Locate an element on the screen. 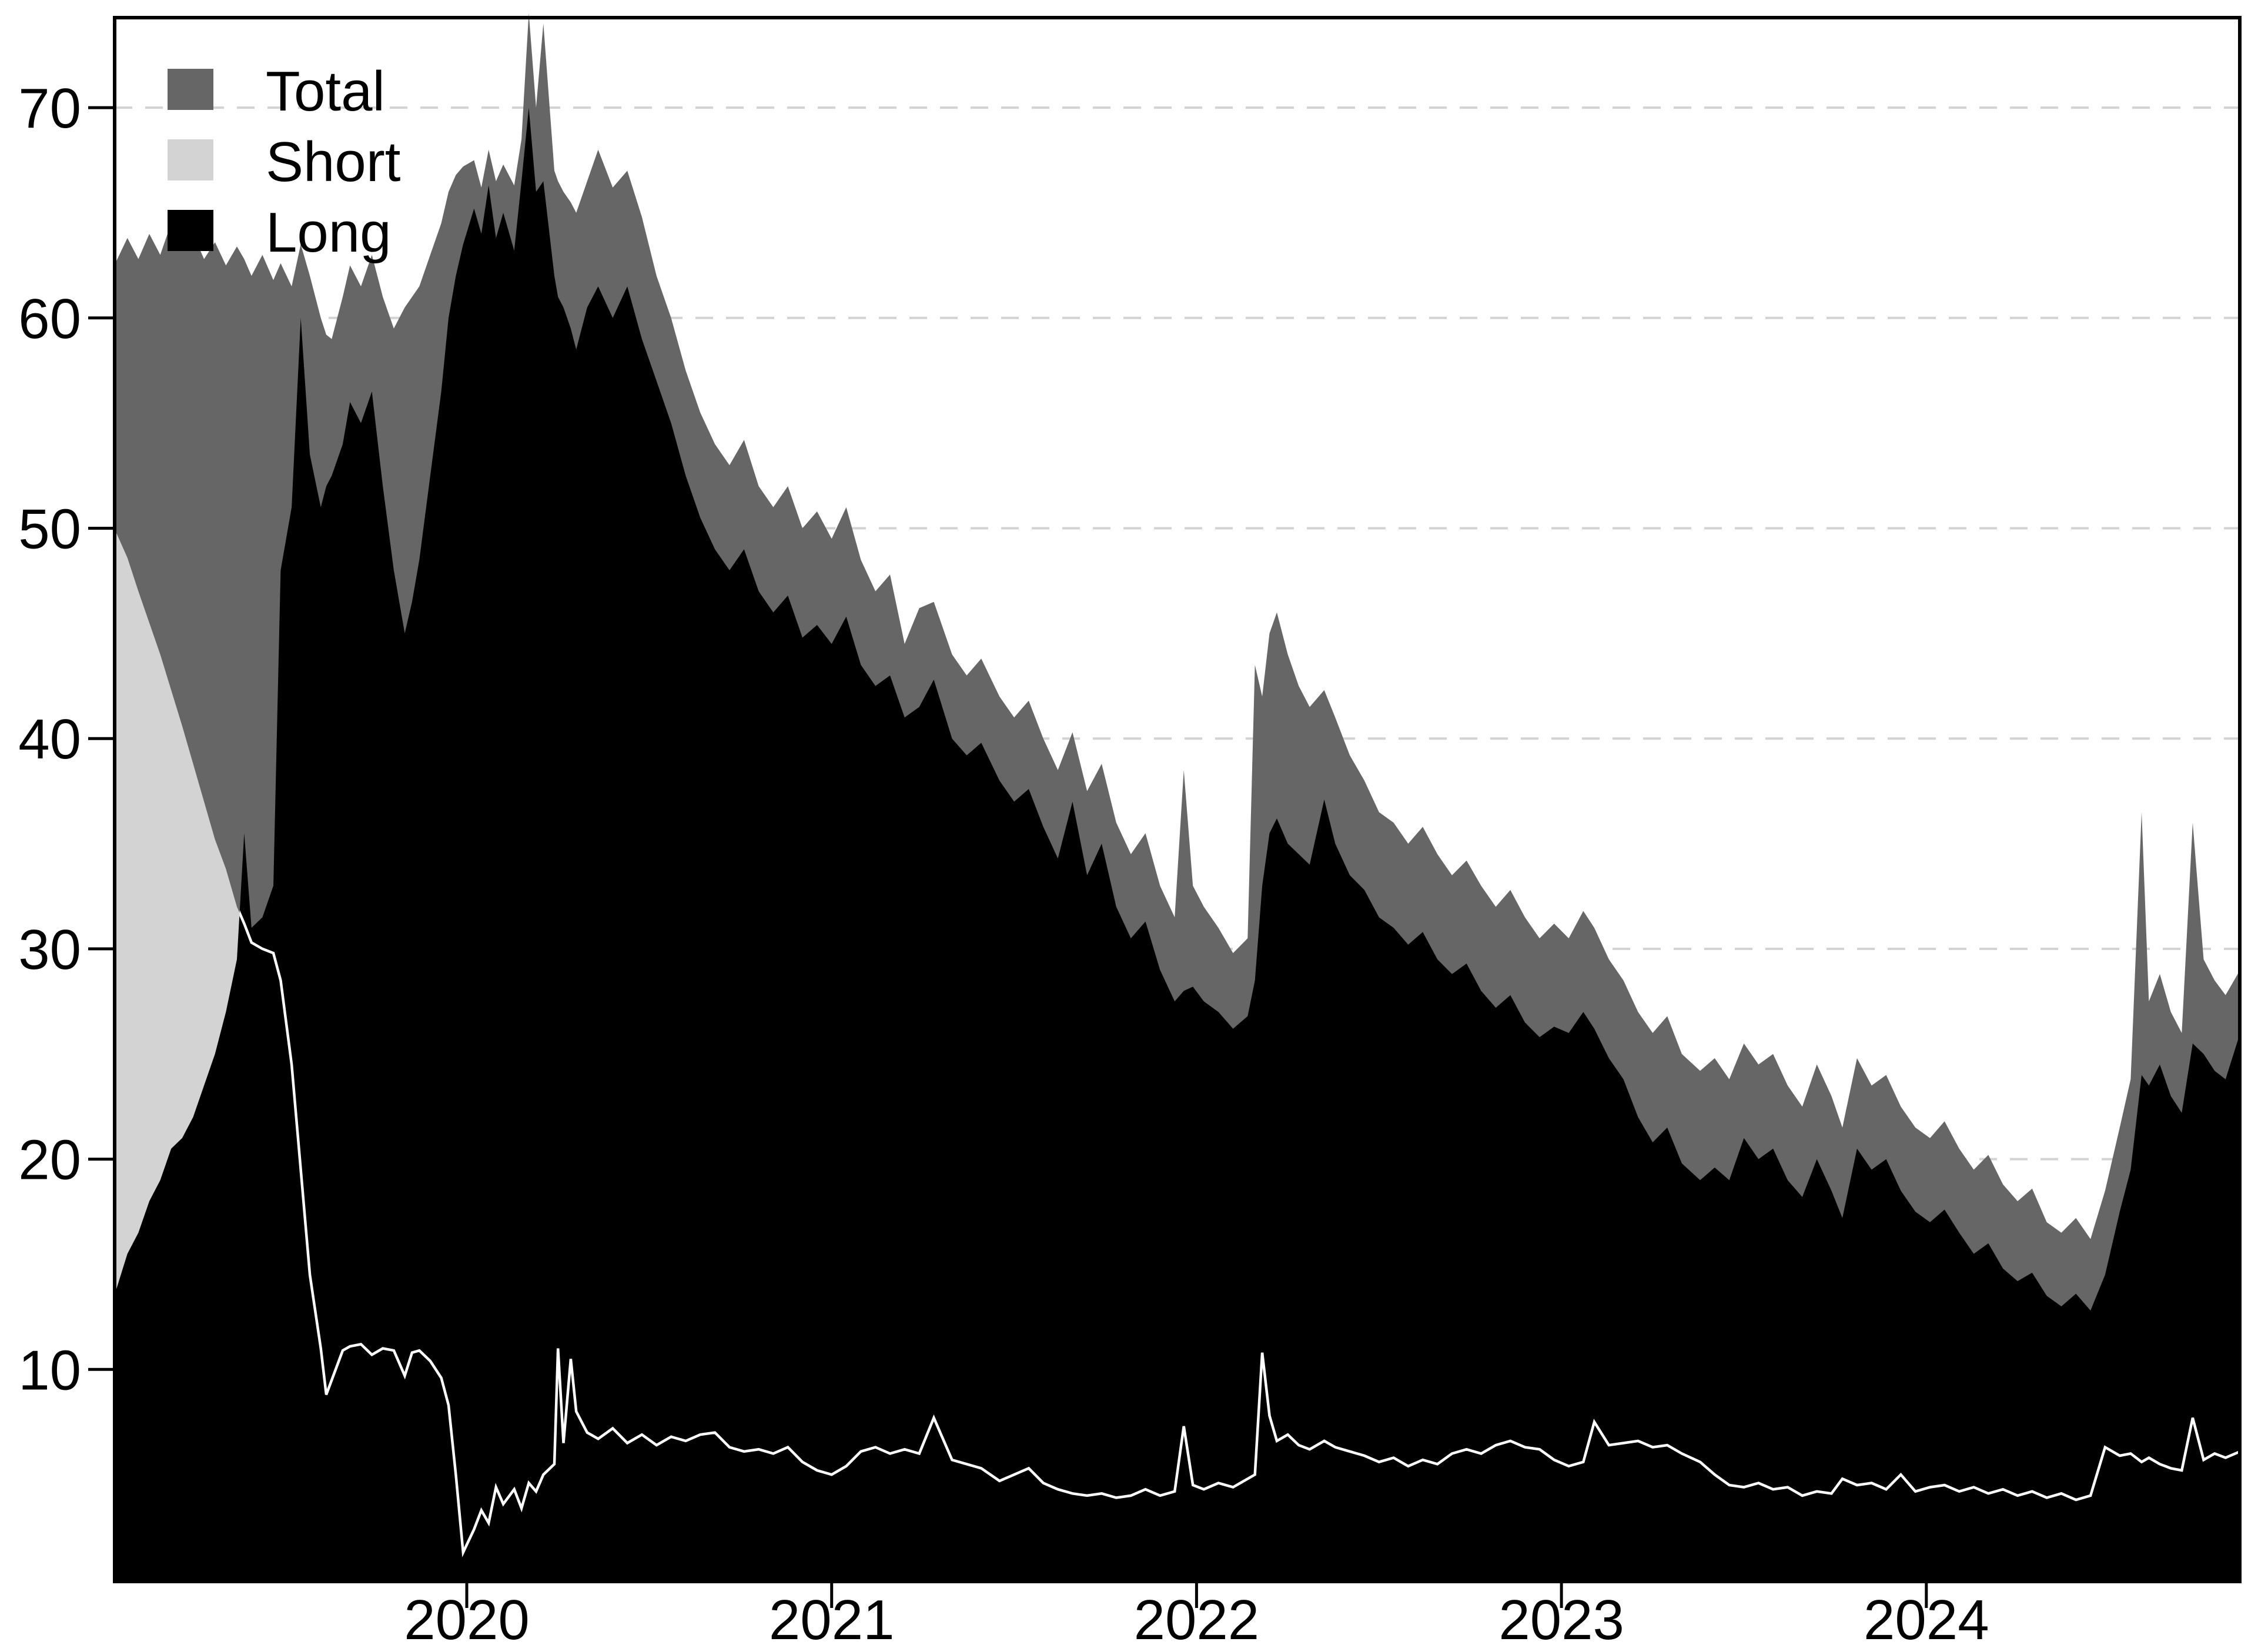 Image resolution: width=2268 pixels, height=1645 pixels. y-axis: 10 20 30 40 50 60 70 is located at coordinates (67, 739).